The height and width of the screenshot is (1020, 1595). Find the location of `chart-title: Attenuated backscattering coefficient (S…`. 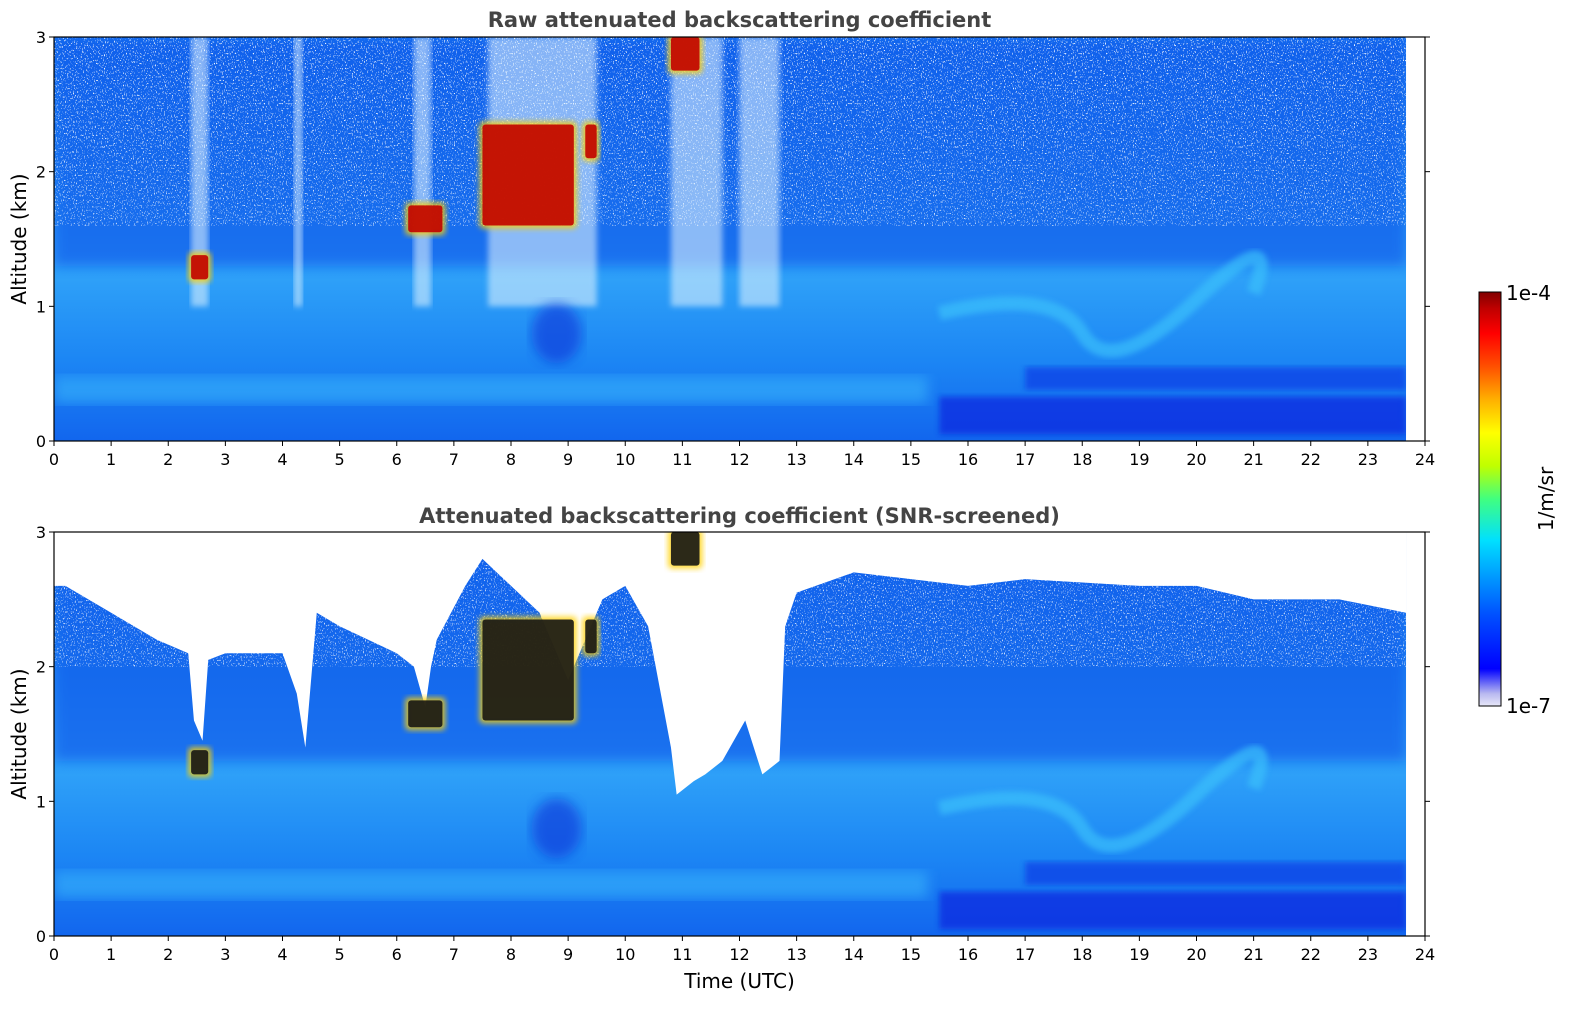

chart-title: Attenuated backscattering coefficient (S… is located at coordinates (739, 516).